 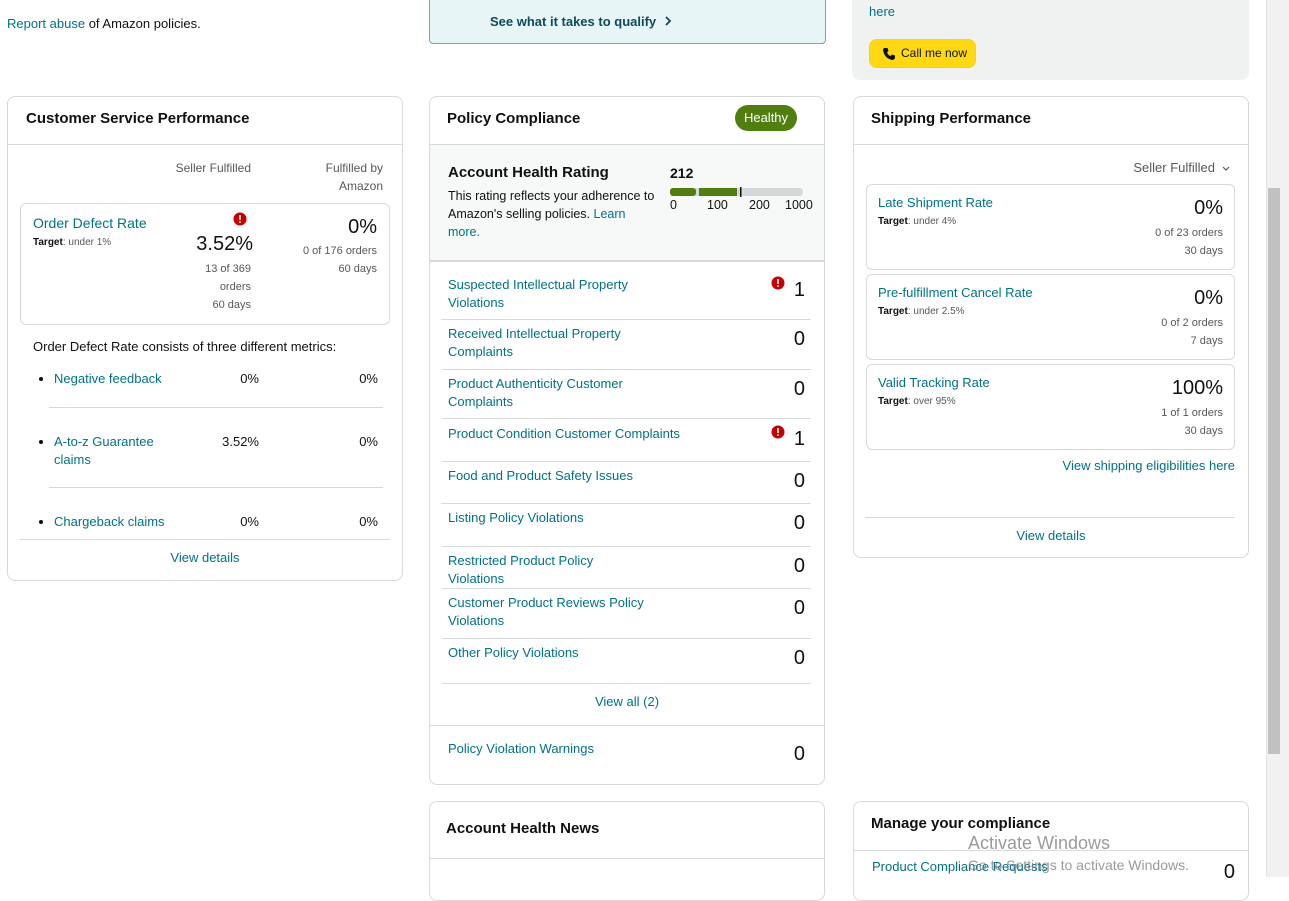 What do you see at coordinates (934, 53) in the screenshot?
I see `call-button-text: Call me now` at bounding box center [934, 53].